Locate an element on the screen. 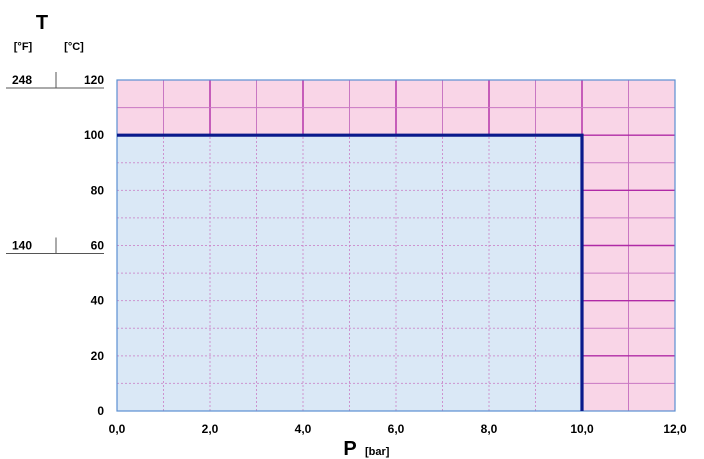  y-tick-labels: 0 20 40 60 80 100 120 is located at coordinates (94, 245).